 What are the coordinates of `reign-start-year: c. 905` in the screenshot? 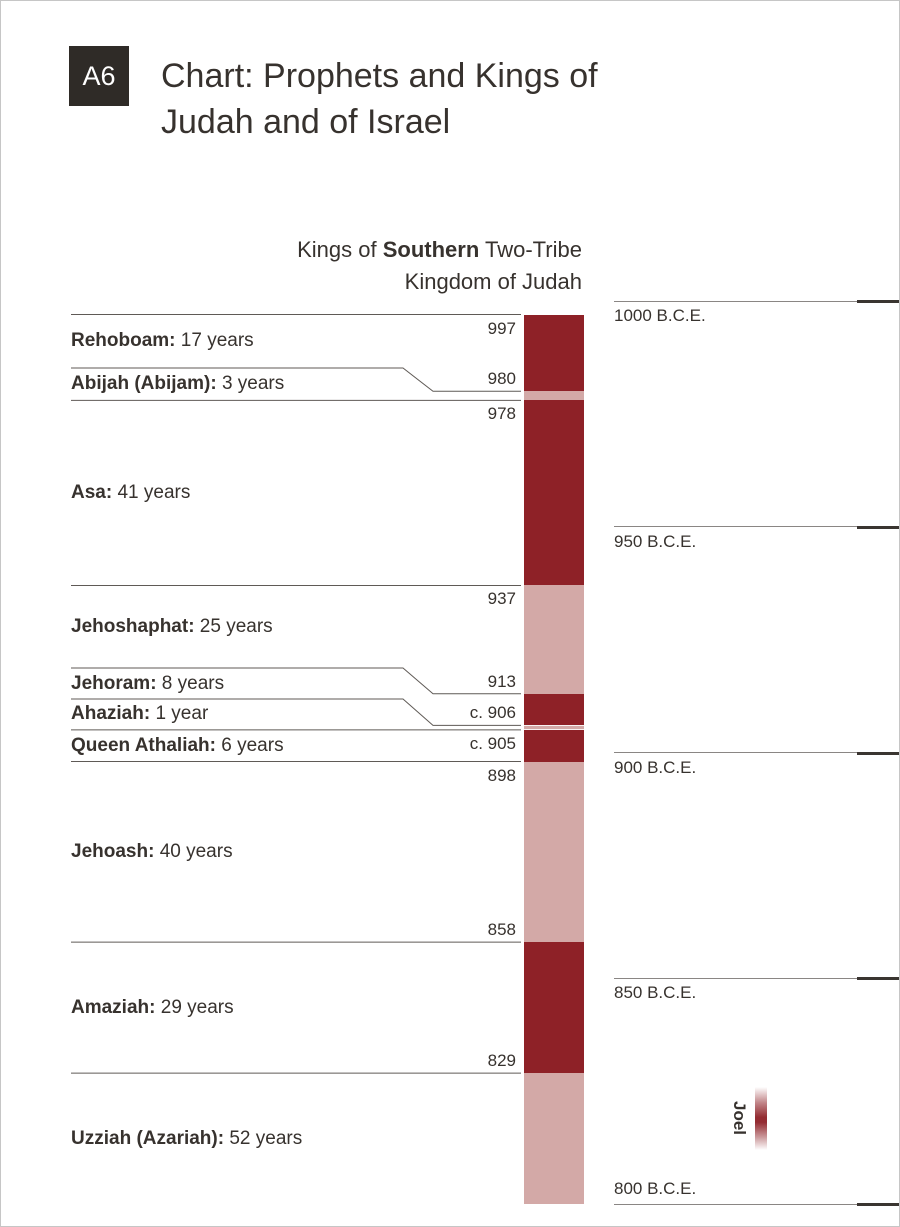 It's located at (492, 743).